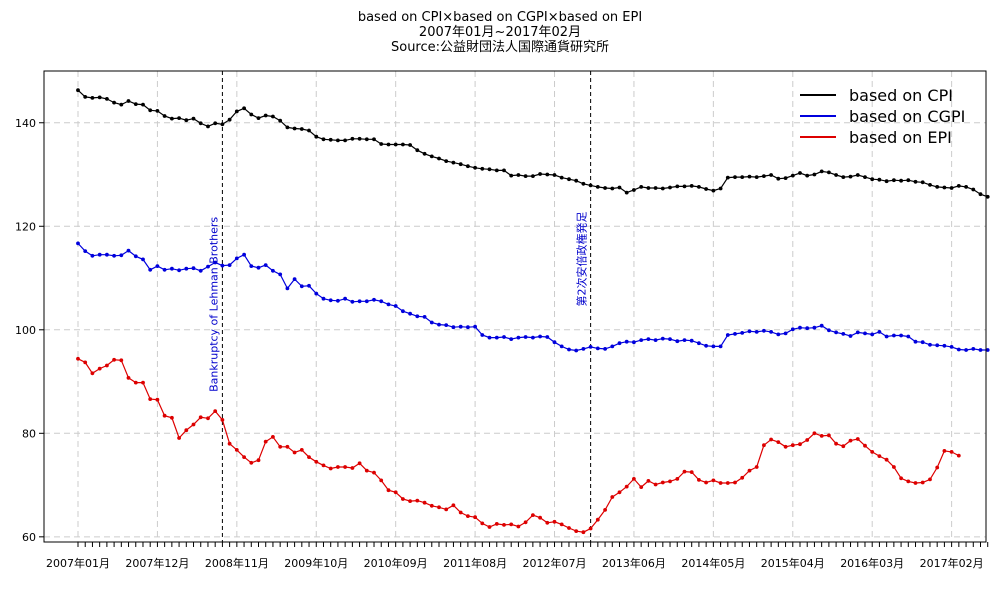 This screenshot has width=1000, height=600. I want to click on x-tick-label: 2009年10月, so click(316, 563).